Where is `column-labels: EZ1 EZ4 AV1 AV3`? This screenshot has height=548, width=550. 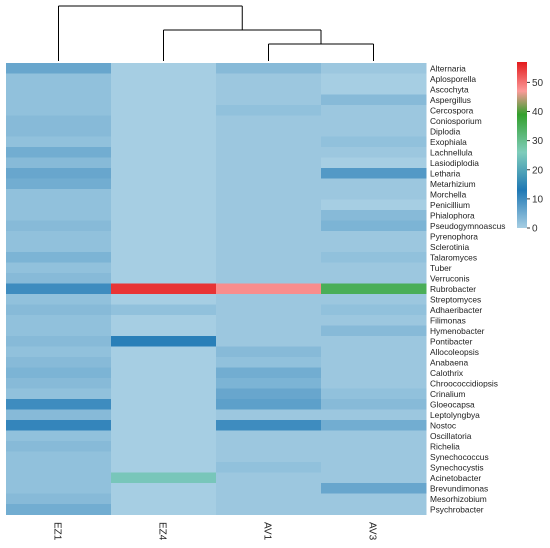
column-labels: EZ1 EZ4 AV1 AV3 is located at coordinates (215, 531).